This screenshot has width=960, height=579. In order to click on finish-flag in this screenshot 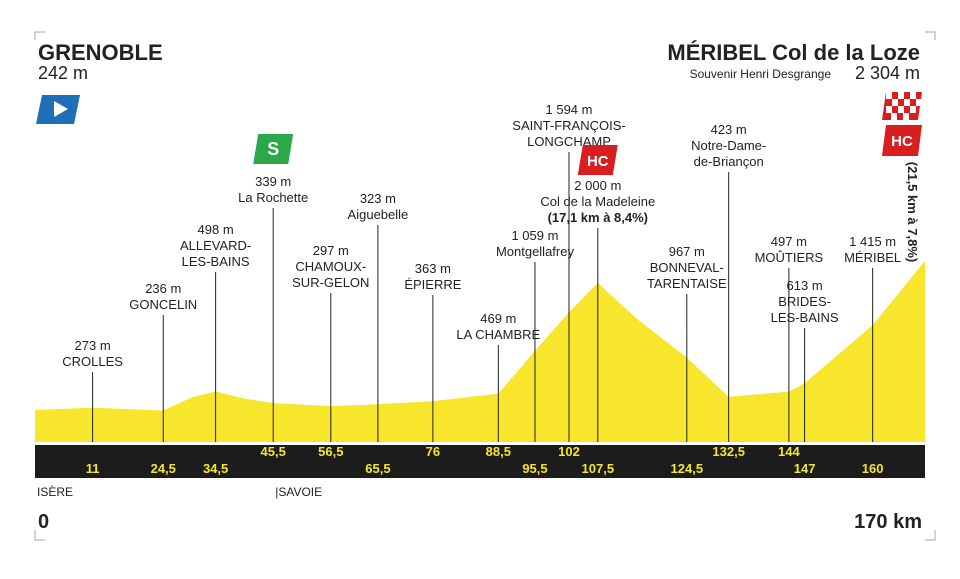, I will do `click(902, 124)`.